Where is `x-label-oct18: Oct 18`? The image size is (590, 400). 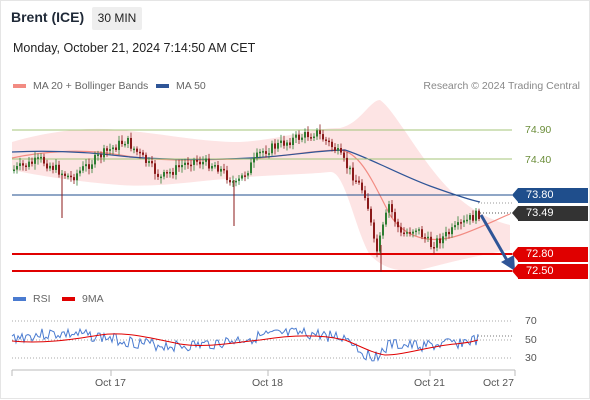
x-label-oct18: Oct 18 is located at coordinates (267, 383).